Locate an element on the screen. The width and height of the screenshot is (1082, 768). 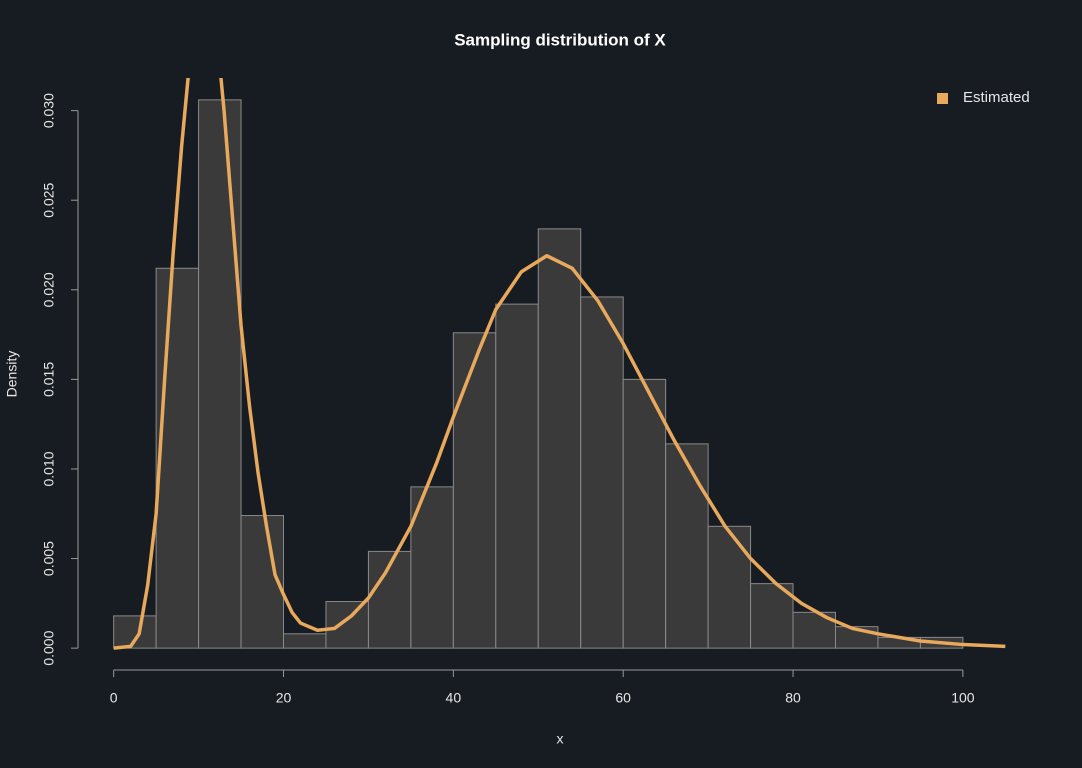
y-tick-label: 0.010 is located at coordinates (49, 468).